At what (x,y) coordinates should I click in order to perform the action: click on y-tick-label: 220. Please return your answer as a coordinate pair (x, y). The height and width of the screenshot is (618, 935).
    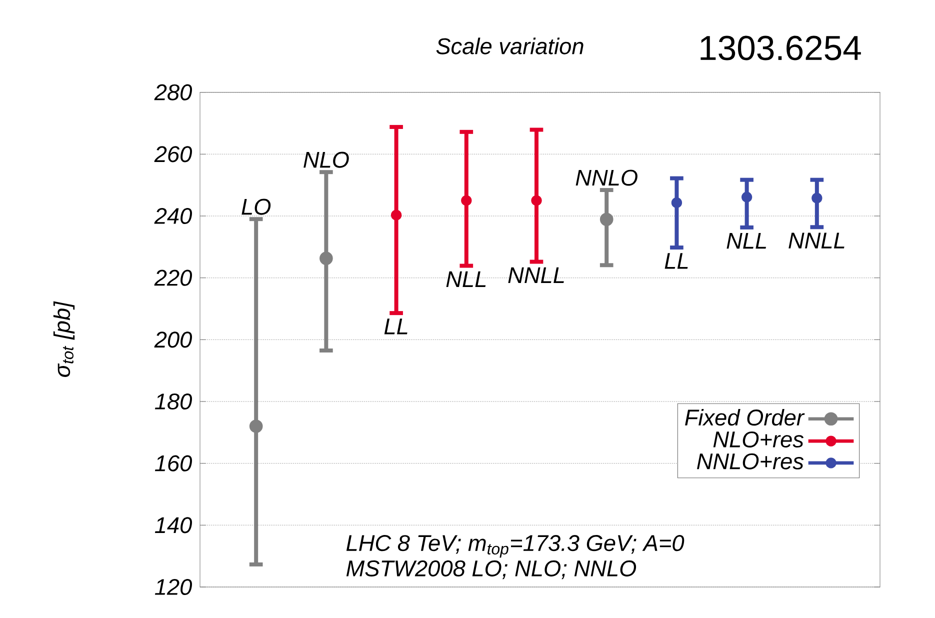
    Looking at the image, I should click on (173, 278).